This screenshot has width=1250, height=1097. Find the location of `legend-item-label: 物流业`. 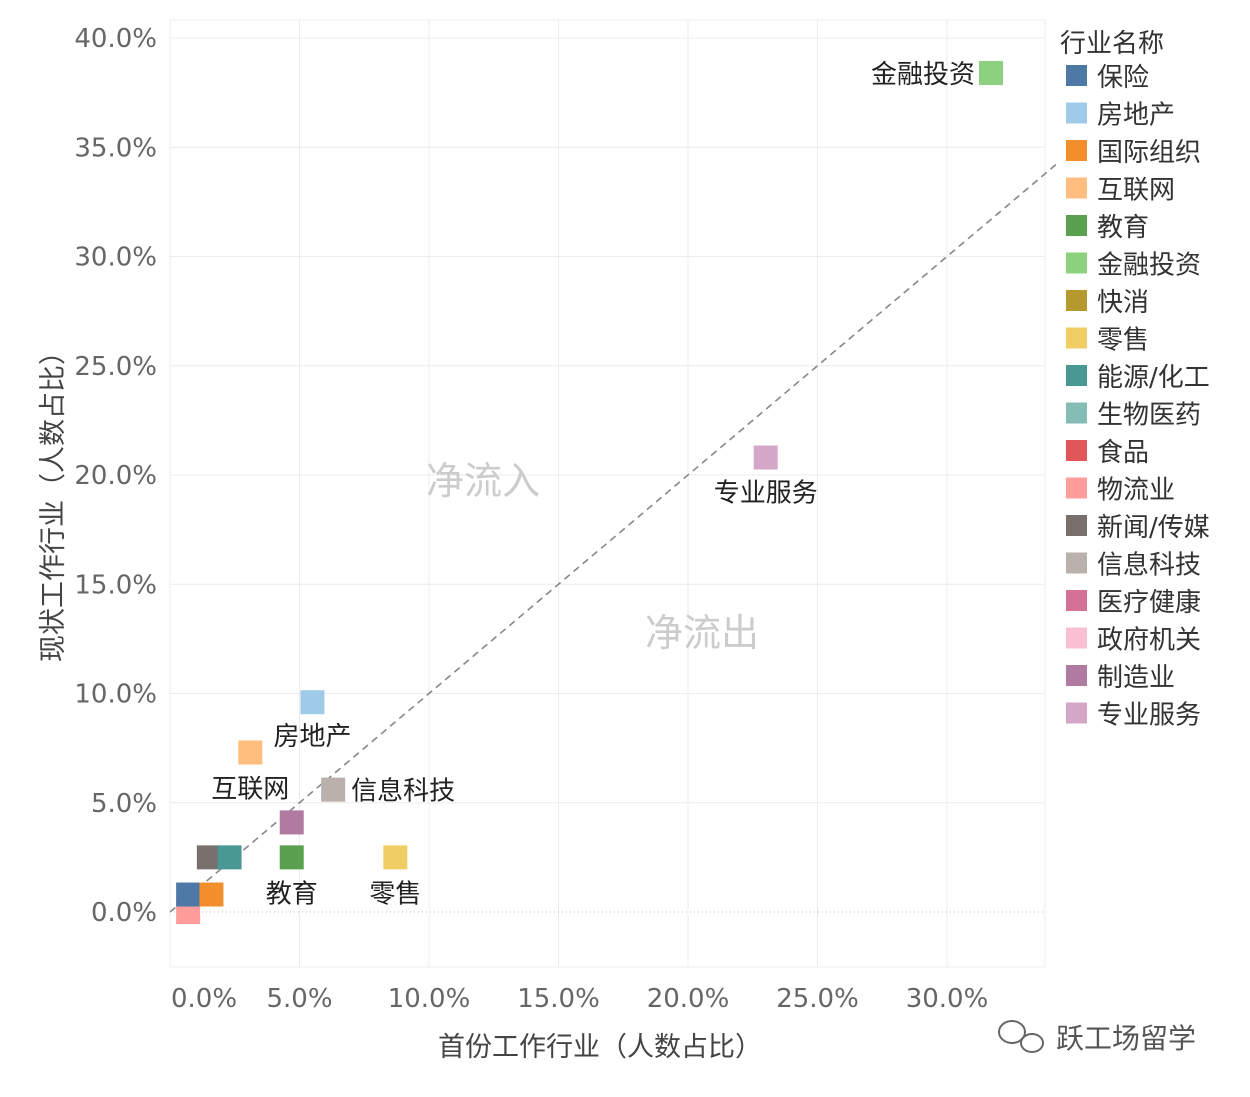

legend-item-label: 物流业 is located at coordinates (1136, 491).